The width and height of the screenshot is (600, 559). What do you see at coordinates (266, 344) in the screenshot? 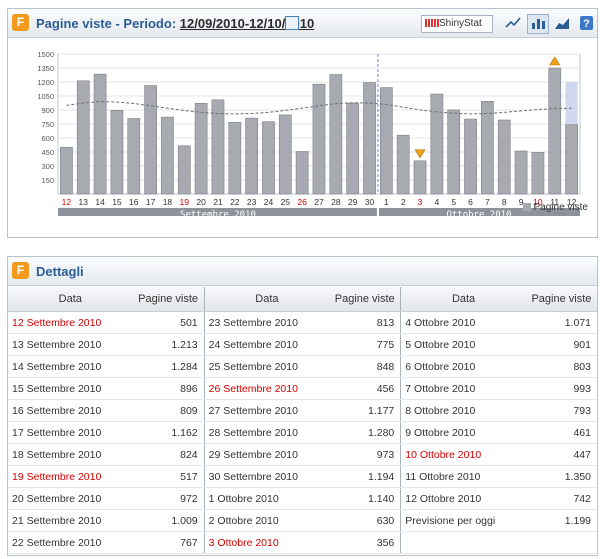
I see `date-cell: 24 Settembre 2010` at bounding box center [266, 344].